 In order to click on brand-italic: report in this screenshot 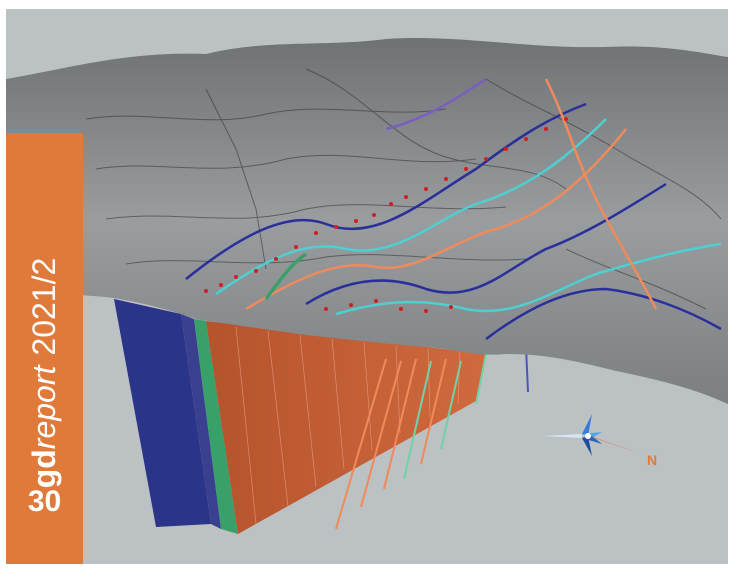, I will do `click(44, 407)`.